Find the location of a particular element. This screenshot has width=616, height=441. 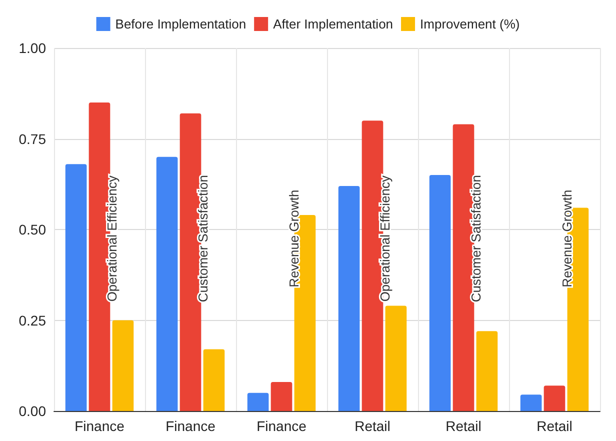

y-tick-label: 0.75 is located at coordinates (32, 138).